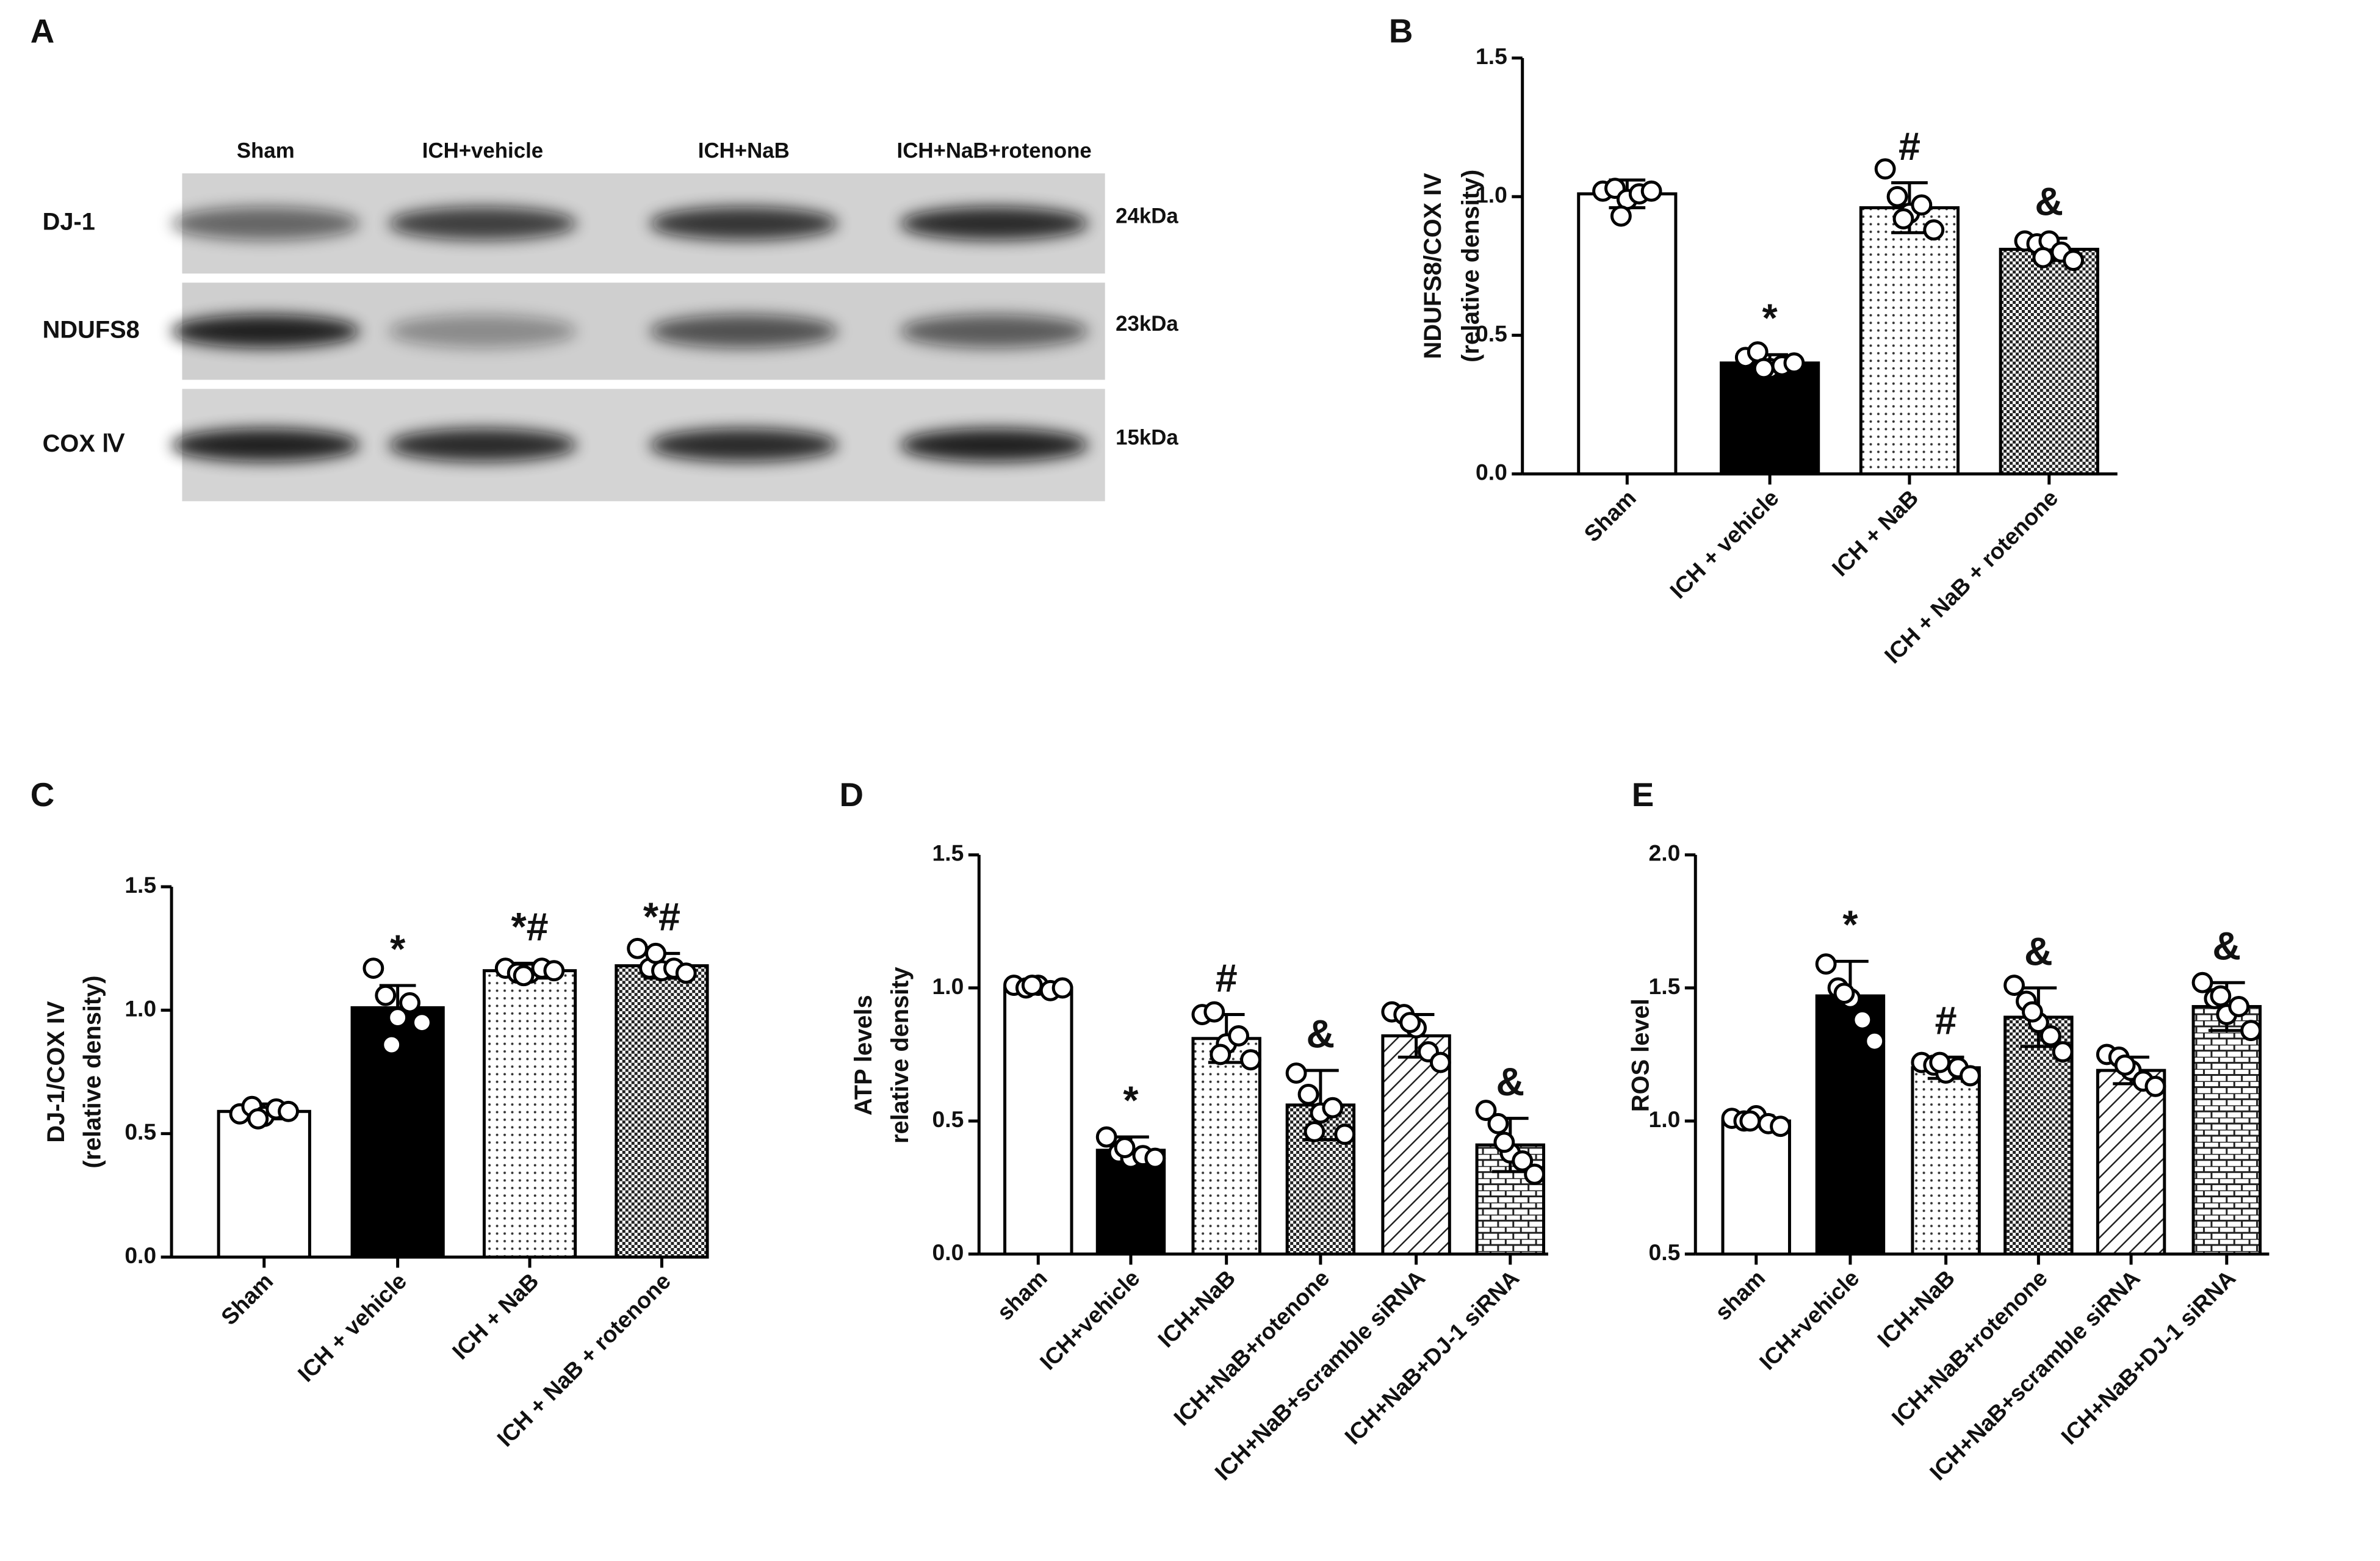 The image size is (2380, 1561). I want to click on x-tick-label: Sham, so click(1610, 516).